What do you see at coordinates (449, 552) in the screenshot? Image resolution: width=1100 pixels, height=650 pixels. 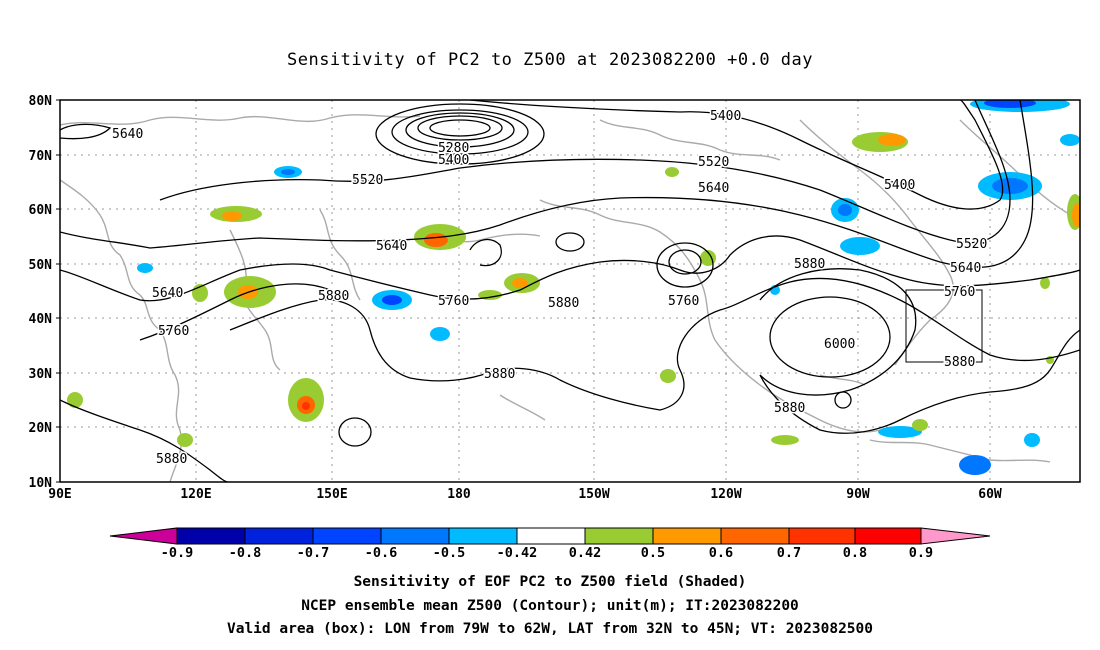 I see `colorbar-tick: -0.5` at bounding box center [449, 552].